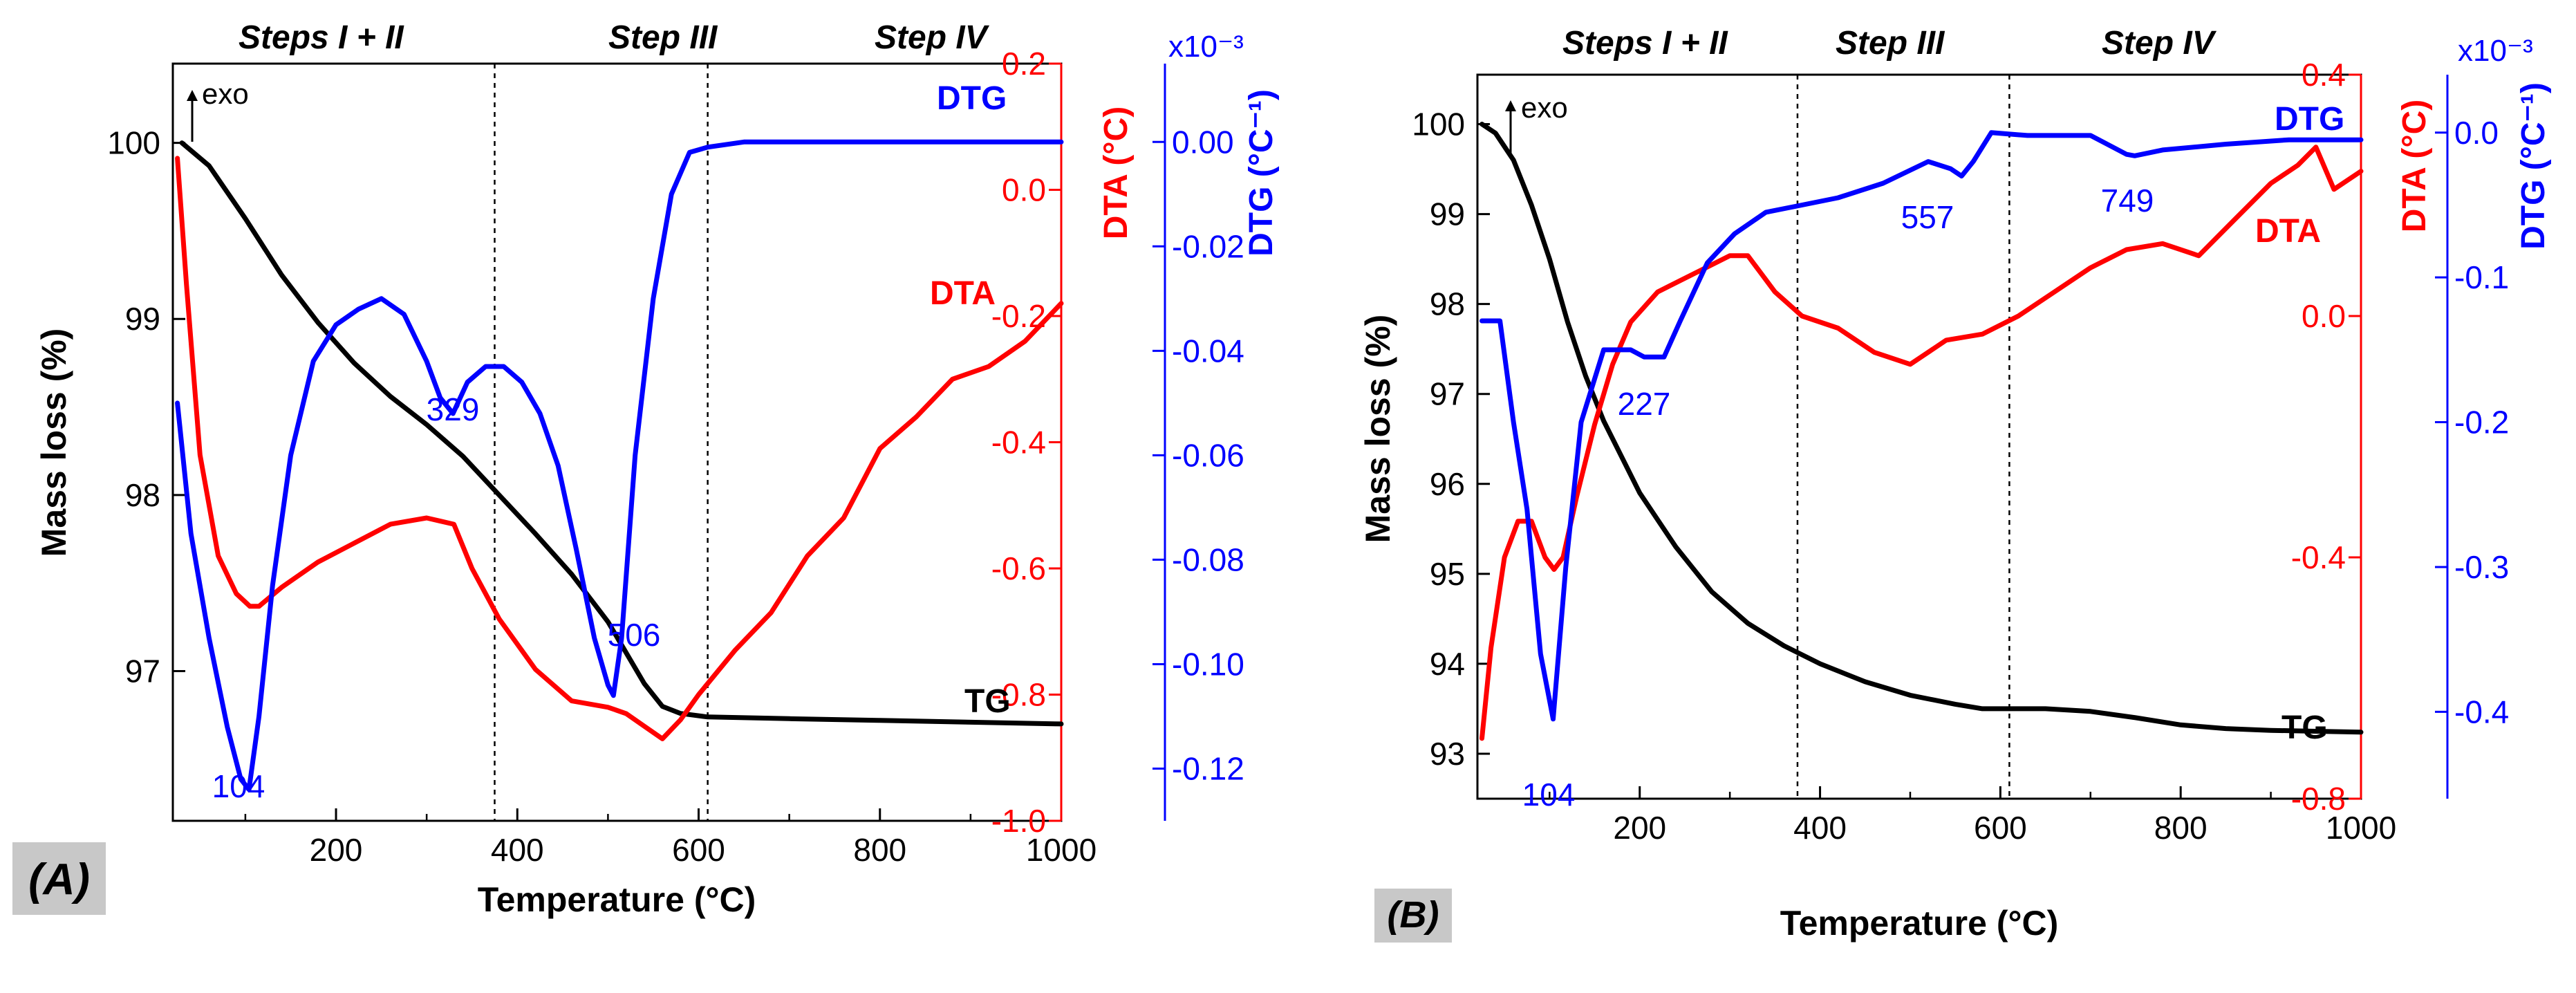  Describe the element at coordinates (1018, 821) in the screenshot. I see `dta-tick-label: -1.0` at that location.